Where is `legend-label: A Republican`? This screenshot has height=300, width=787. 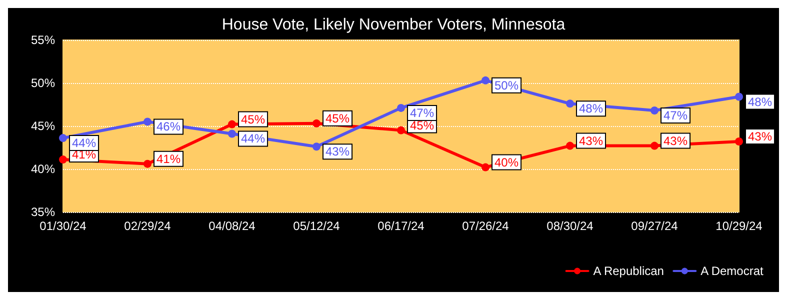
legend-label: A Republican is located at coordinates (628, 271).